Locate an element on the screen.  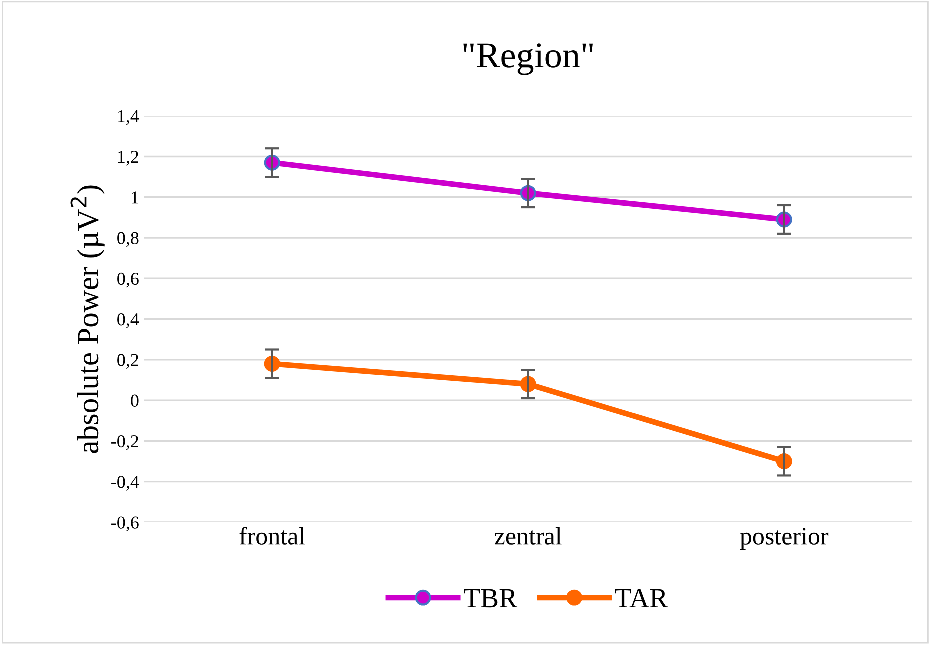
y-tick-label: 0,4 is located at coordinates (129, 321).